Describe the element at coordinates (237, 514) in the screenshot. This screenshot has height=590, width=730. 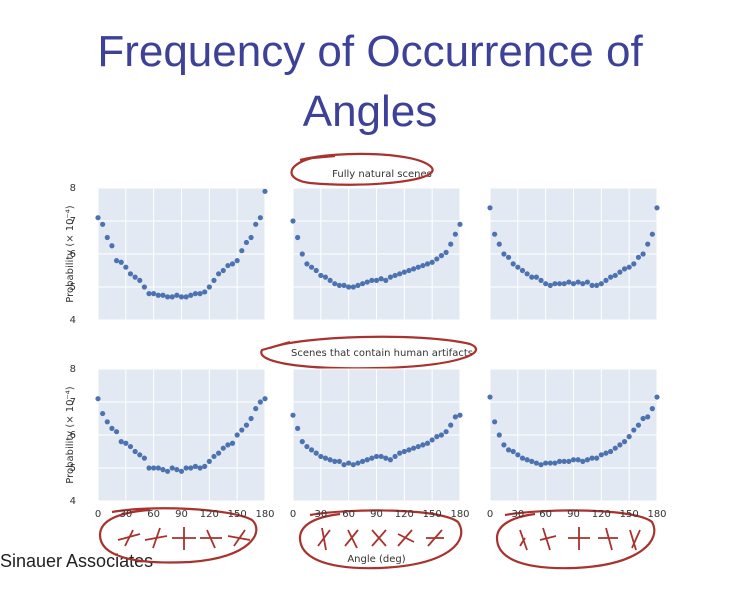
I see `x-tick-label: 150` at that location.